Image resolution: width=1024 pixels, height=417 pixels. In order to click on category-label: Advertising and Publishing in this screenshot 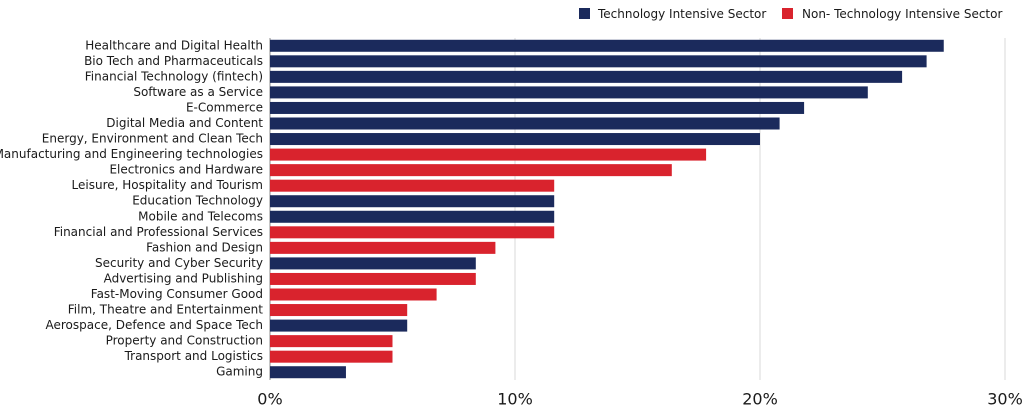, I will do `click(183, 278)`.